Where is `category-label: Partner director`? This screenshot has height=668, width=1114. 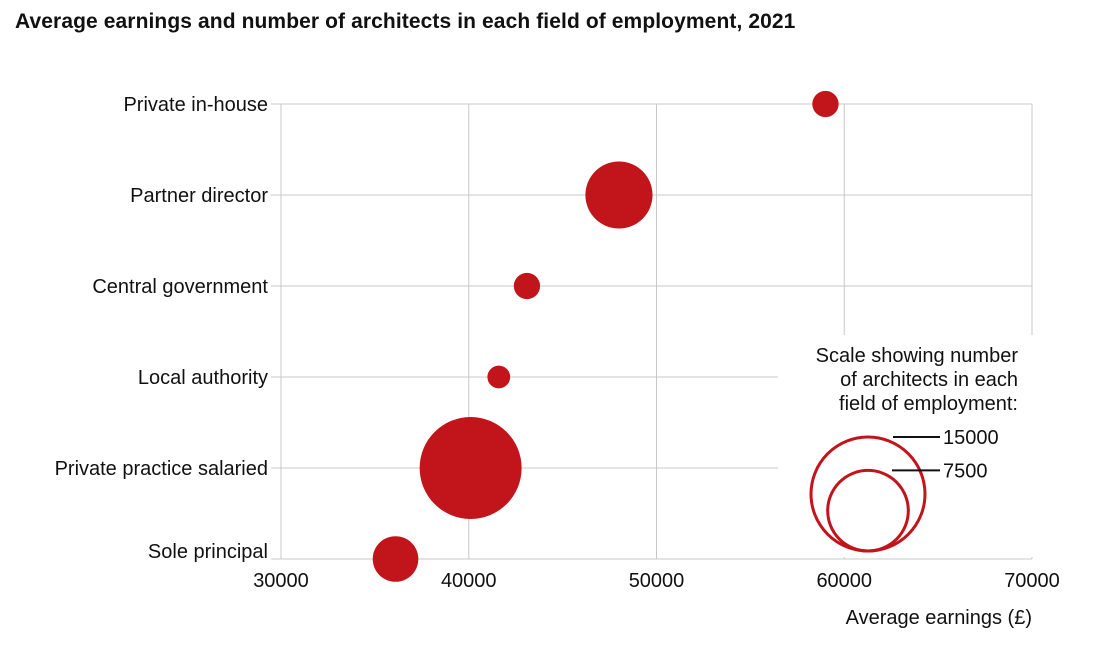 category-label: Partner director is located at coordinates (199, 196).